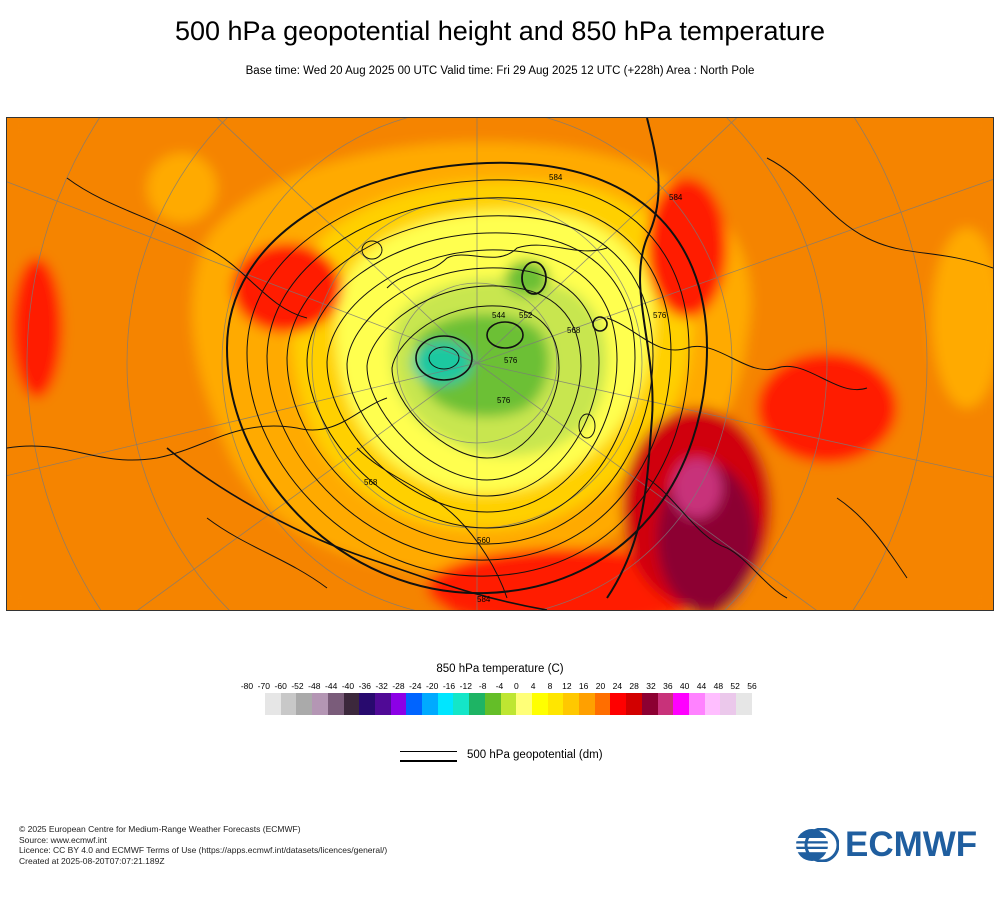 The image size is (1000, 900). What do you see at coordinates (263, 686) in the screenshot?
I see `legend-tick-label: -70` at bounding box center [263, 686].